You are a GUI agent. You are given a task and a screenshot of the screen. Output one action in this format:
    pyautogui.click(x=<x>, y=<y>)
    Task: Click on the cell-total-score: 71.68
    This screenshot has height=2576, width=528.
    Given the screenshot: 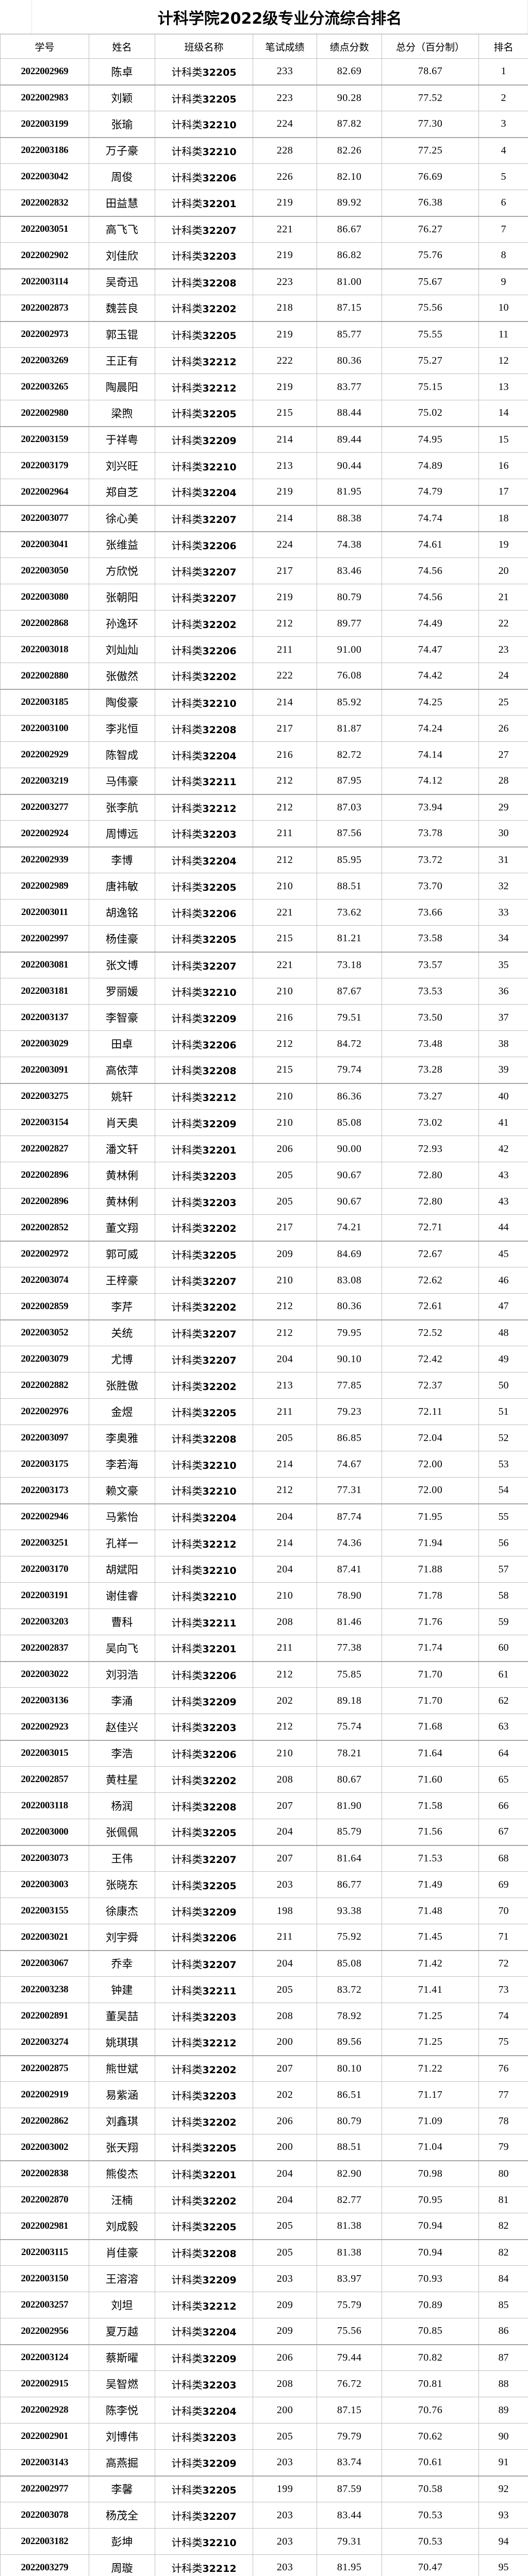 What is the action you would take?
    pyautogui.click(x=430, y=1727)
    